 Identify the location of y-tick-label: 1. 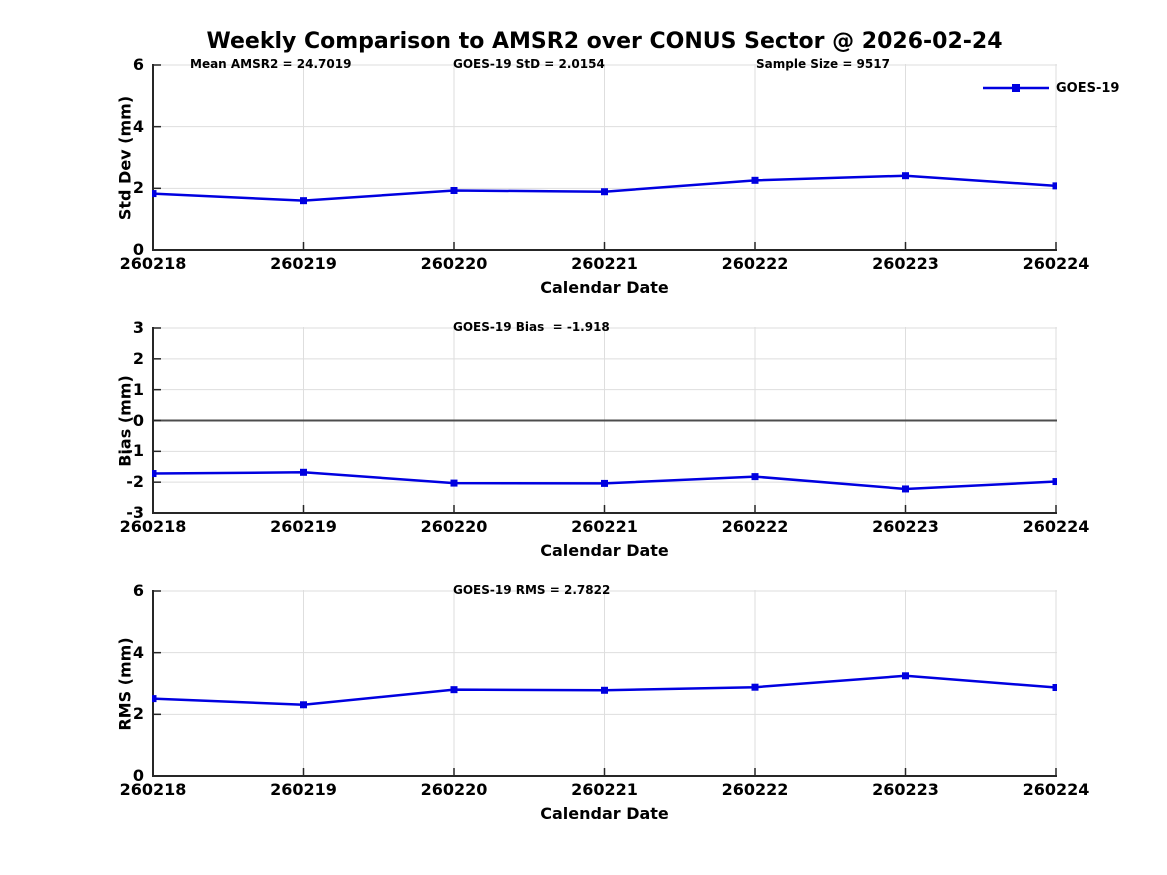
(138, 389).